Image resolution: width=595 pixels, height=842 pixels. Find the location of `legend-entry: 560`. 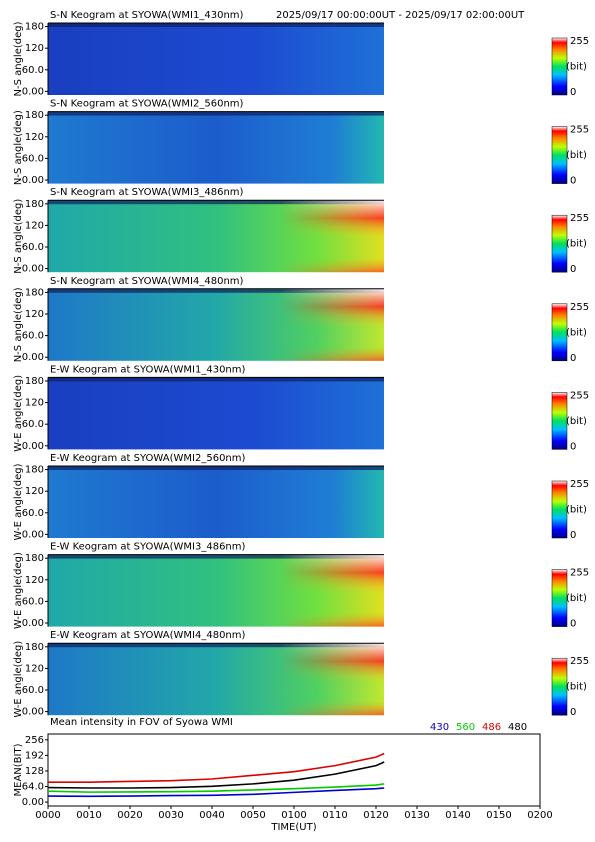

legend-entry: 560 is located at coordinates (465, 727).